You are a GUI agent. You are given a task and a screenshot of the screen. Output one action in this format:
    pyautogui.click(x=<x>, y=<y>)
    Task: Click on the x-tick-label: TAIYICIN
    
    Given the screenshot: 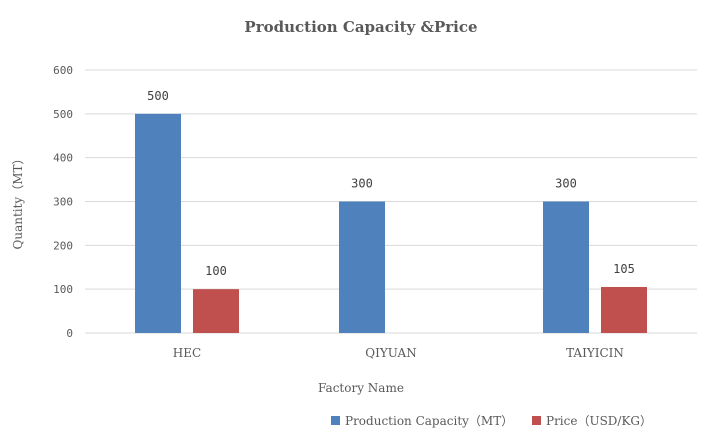 What is the action you would take?
    pyautogui.click(x=595, y=353)
    